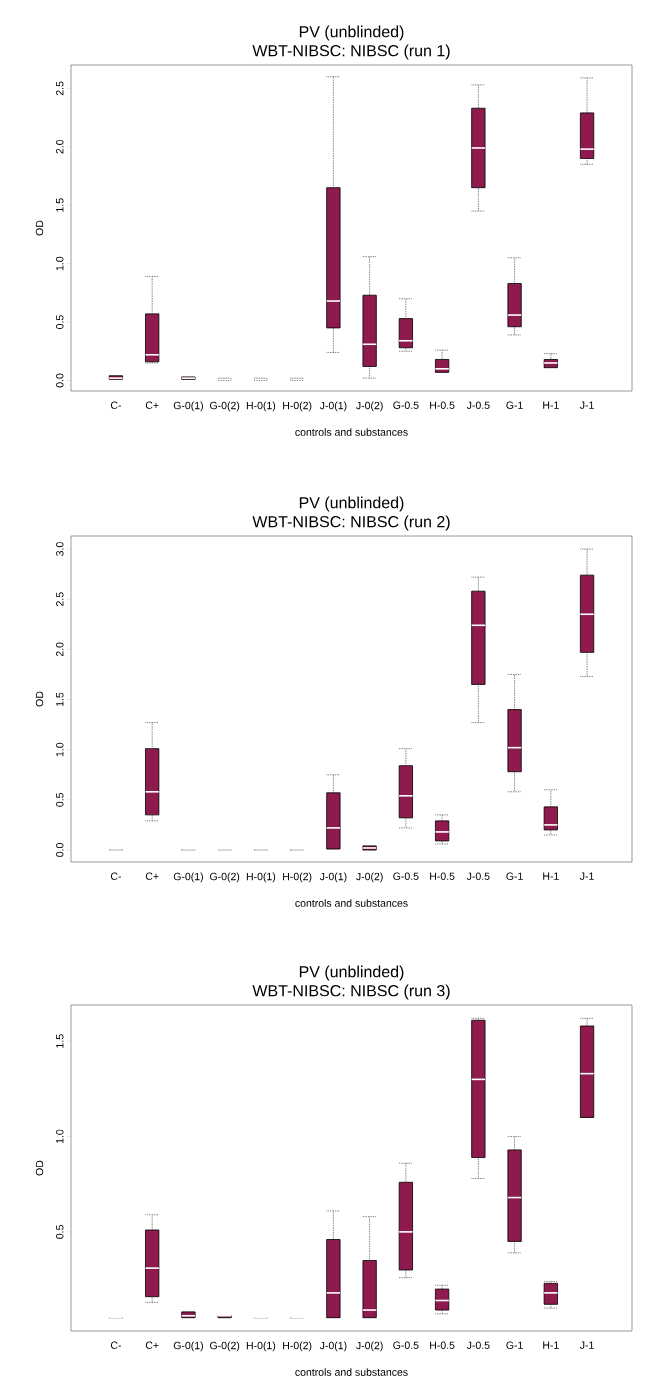 The height and width of the screenshot is (1393, 645). Describe the element at coordinates (351, 523) in the screenshot. I see `chart-subtitle: WBT-NIBSC: NIBSC (run 2)` at that location.